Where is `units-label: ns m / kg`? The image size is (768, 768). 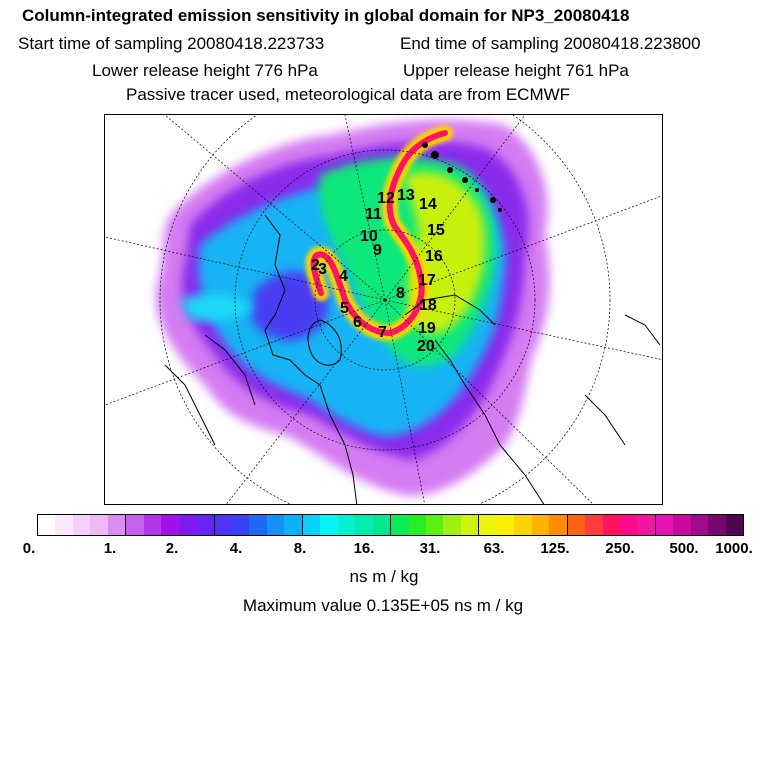 units-label: ns m / kg is located at coordinates (384, 576).